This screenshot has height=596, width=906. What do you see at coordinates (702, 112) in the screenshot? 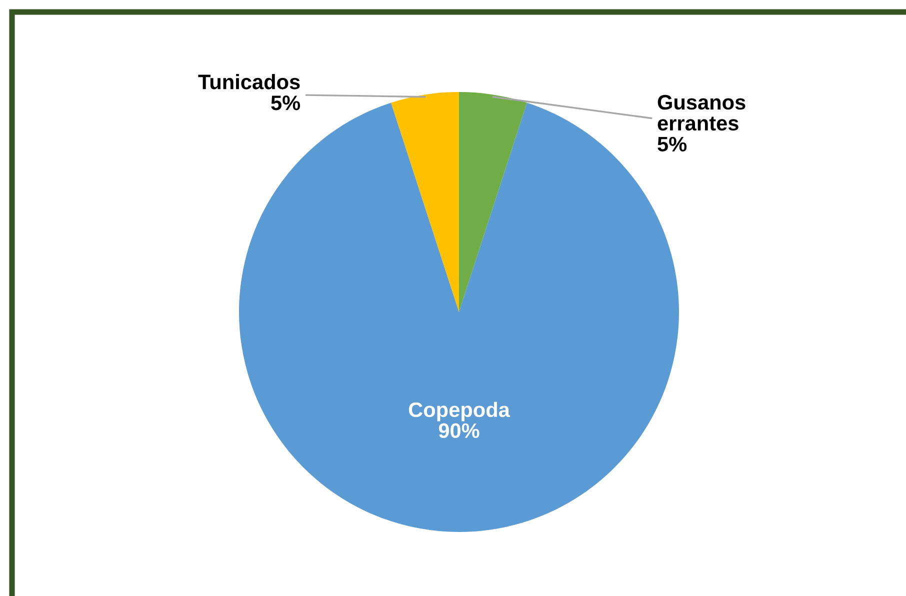
I see `slice-label: Gusanos errantes` at bounding box center [702, 112].